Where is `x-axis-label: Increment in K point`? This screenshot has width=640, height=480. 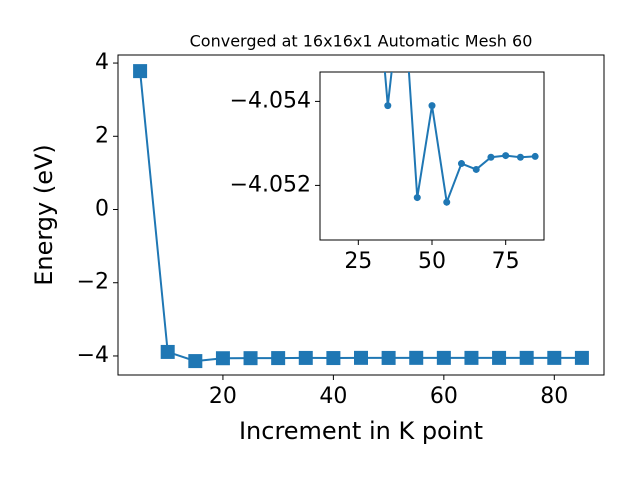 x-axis-label: Increment in K point is located at coordinates (361, 431).